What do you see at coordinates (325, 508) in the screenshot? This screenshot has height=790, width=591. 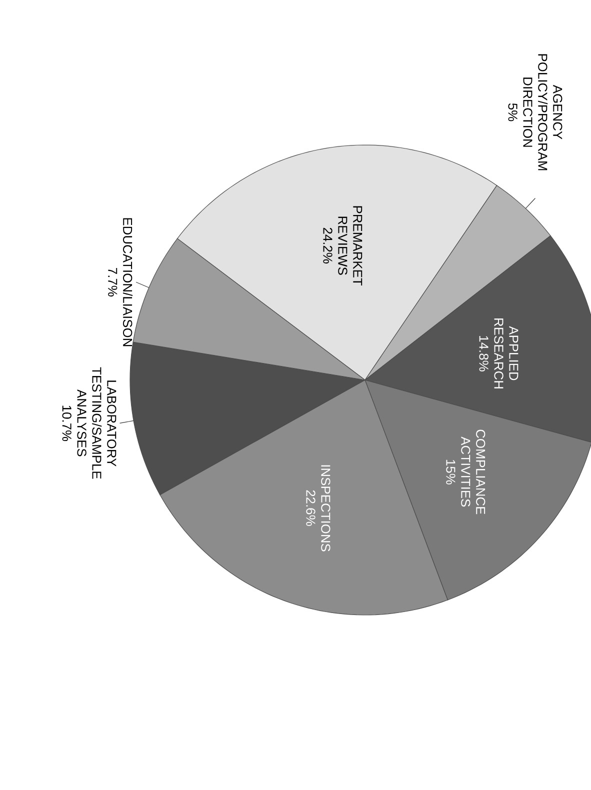 I see `slice-label: INSPECTIONS` at bounding box center [325, 508].